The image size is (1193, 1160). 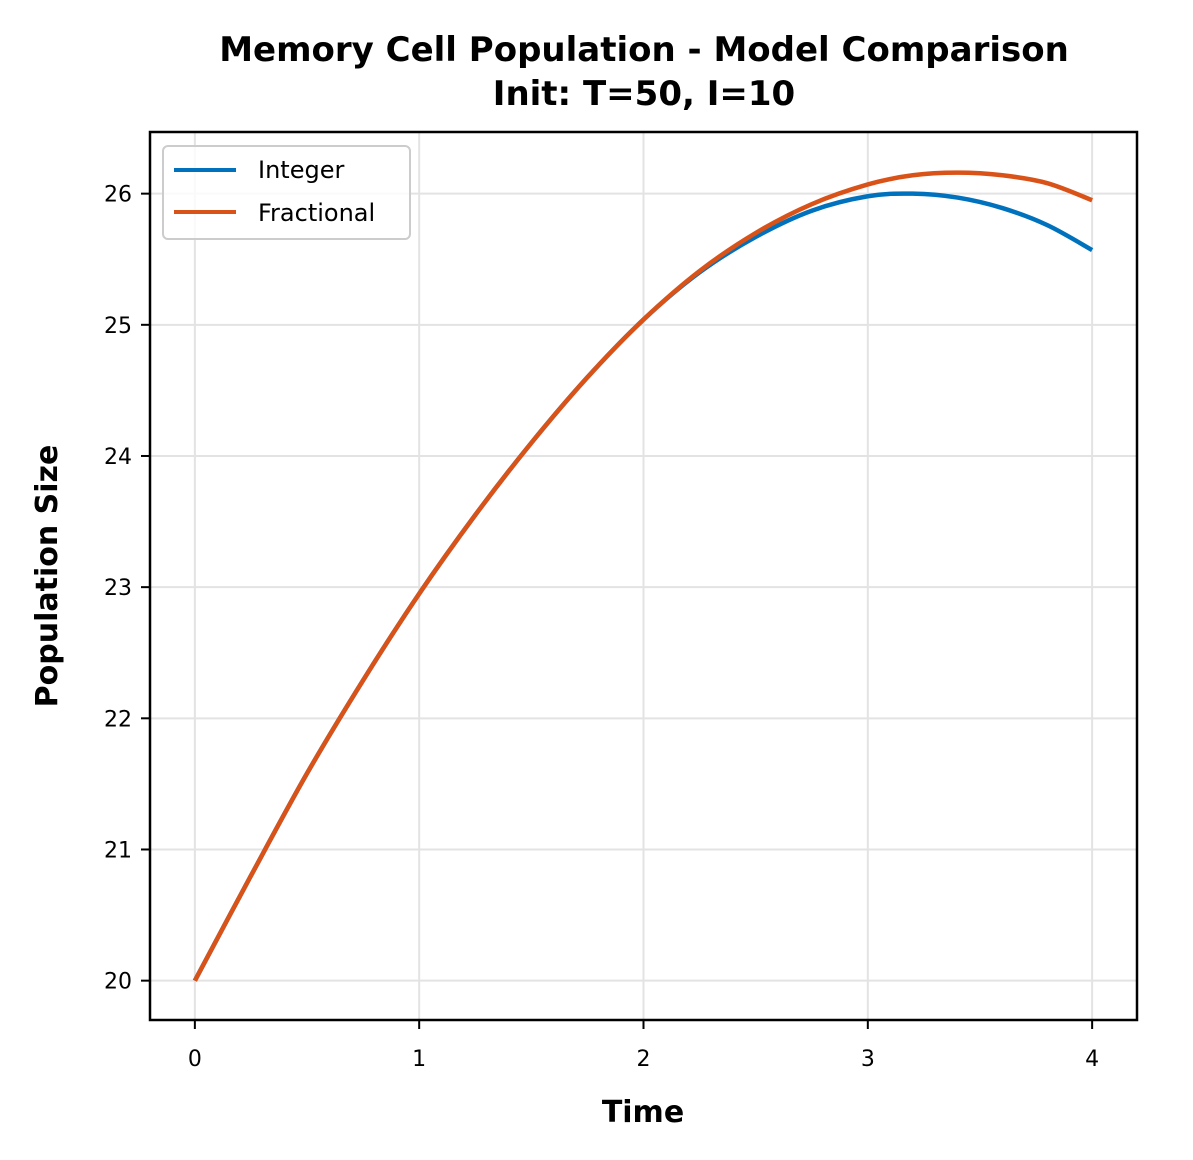 I want to click on chart-subtitle: Init: T=50, I=10, so click(x=644, y=94).